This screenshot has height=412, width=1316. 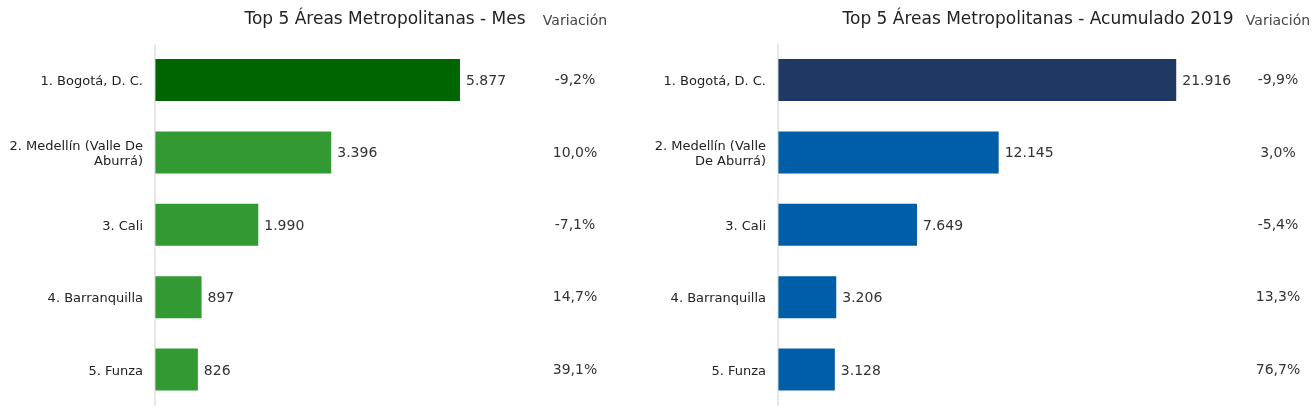 What do you see at coordinates (1278, 151) in the screenshot?
I see `text: 3,0%` at bounding box center [1278, 151].